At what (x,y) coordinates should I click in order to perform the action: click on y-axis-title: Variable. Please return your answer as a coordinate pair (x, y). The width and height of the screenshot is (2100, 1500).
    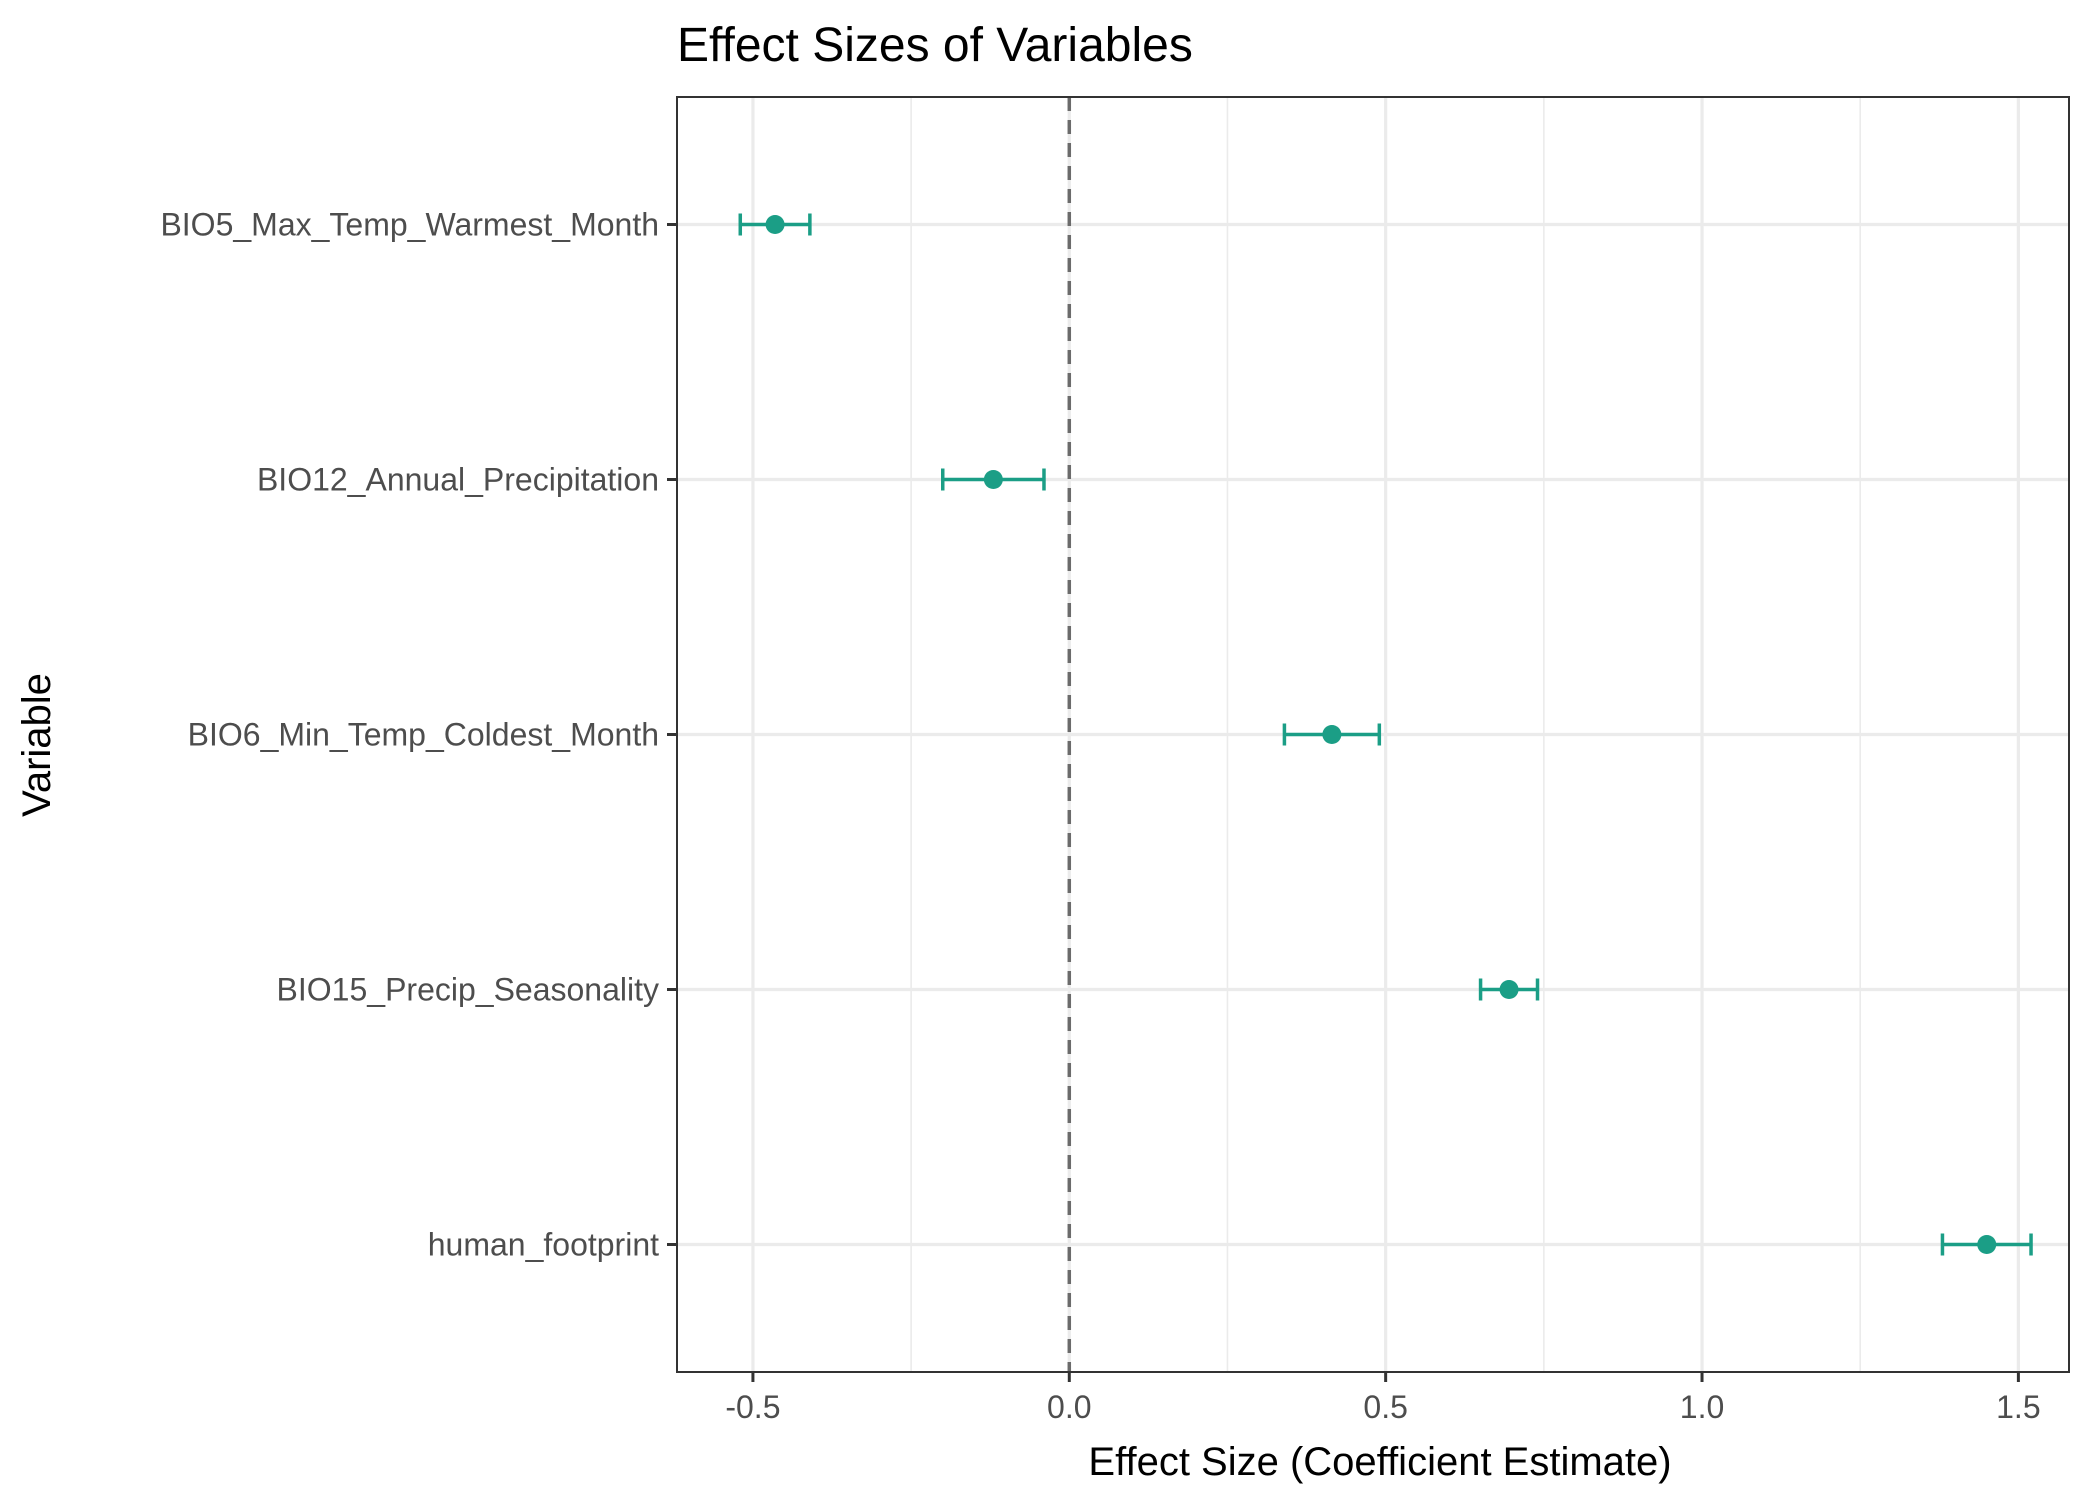
    Looking at the image, I should click on (37, 745).